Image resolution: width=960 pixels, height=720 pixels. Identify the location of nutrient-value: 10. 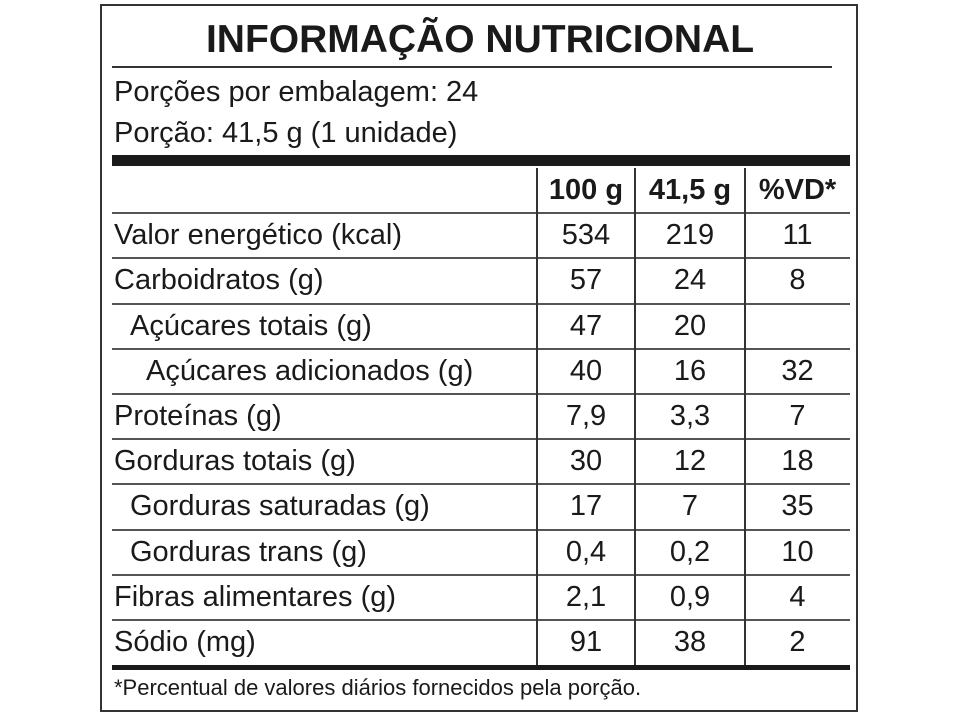
(797, 551).